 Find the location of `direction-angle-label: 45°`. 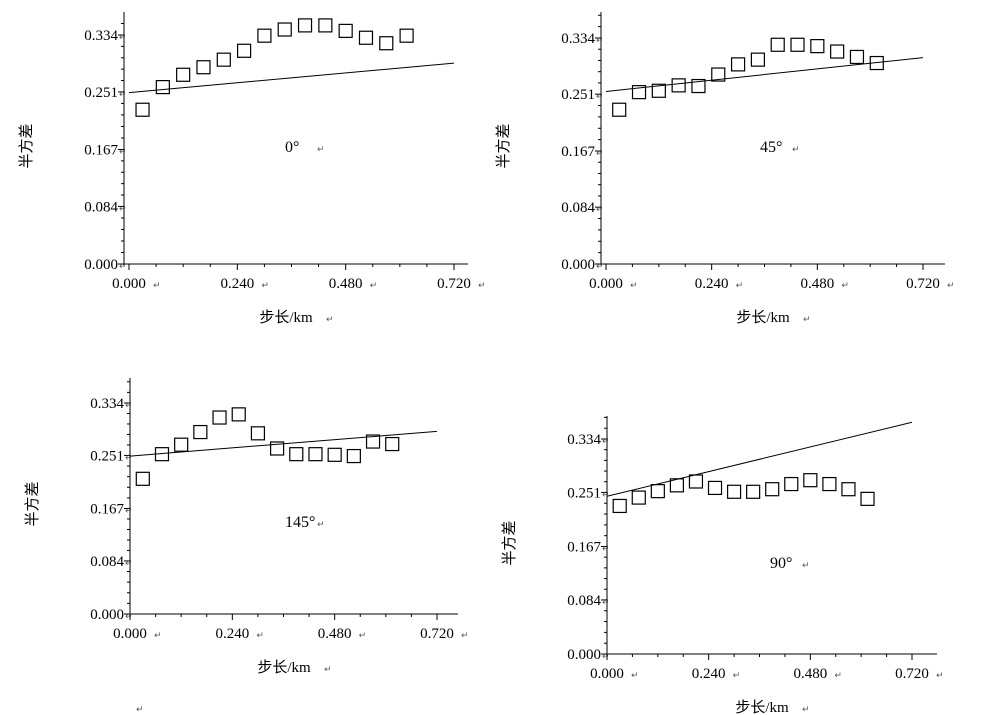

direction-angle-label: 45° is located at coordinates (771, 147).